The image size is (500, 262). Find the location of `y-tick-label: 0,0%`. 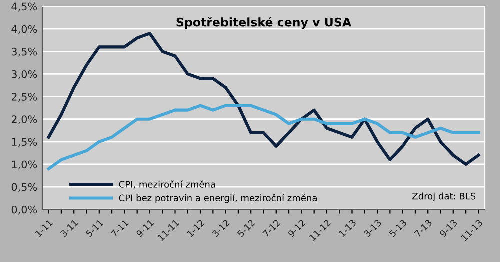

y-tick-label: 0,0% is located at coordinates (25, 210).